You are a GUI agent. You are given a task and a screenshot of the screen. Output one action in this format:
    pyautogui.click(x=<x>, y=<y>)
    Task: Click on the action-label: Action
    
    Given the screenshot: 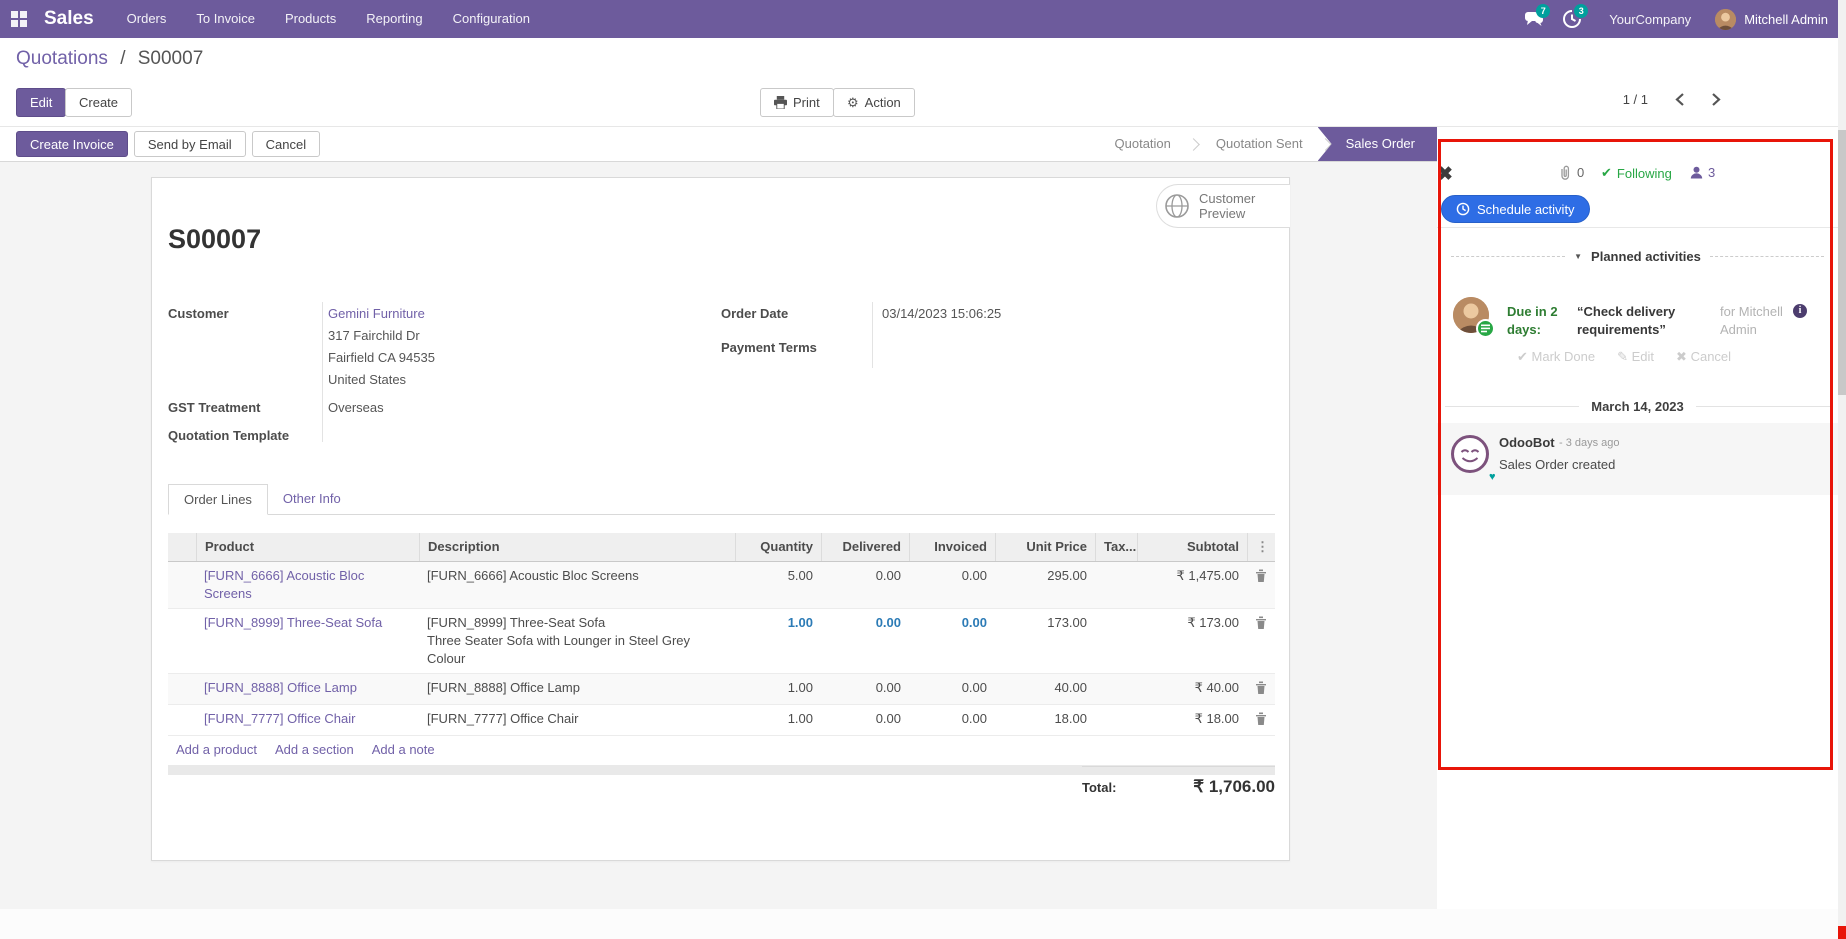 What is the action you would take?
    pyautogui.click(x=882, y=102)
    